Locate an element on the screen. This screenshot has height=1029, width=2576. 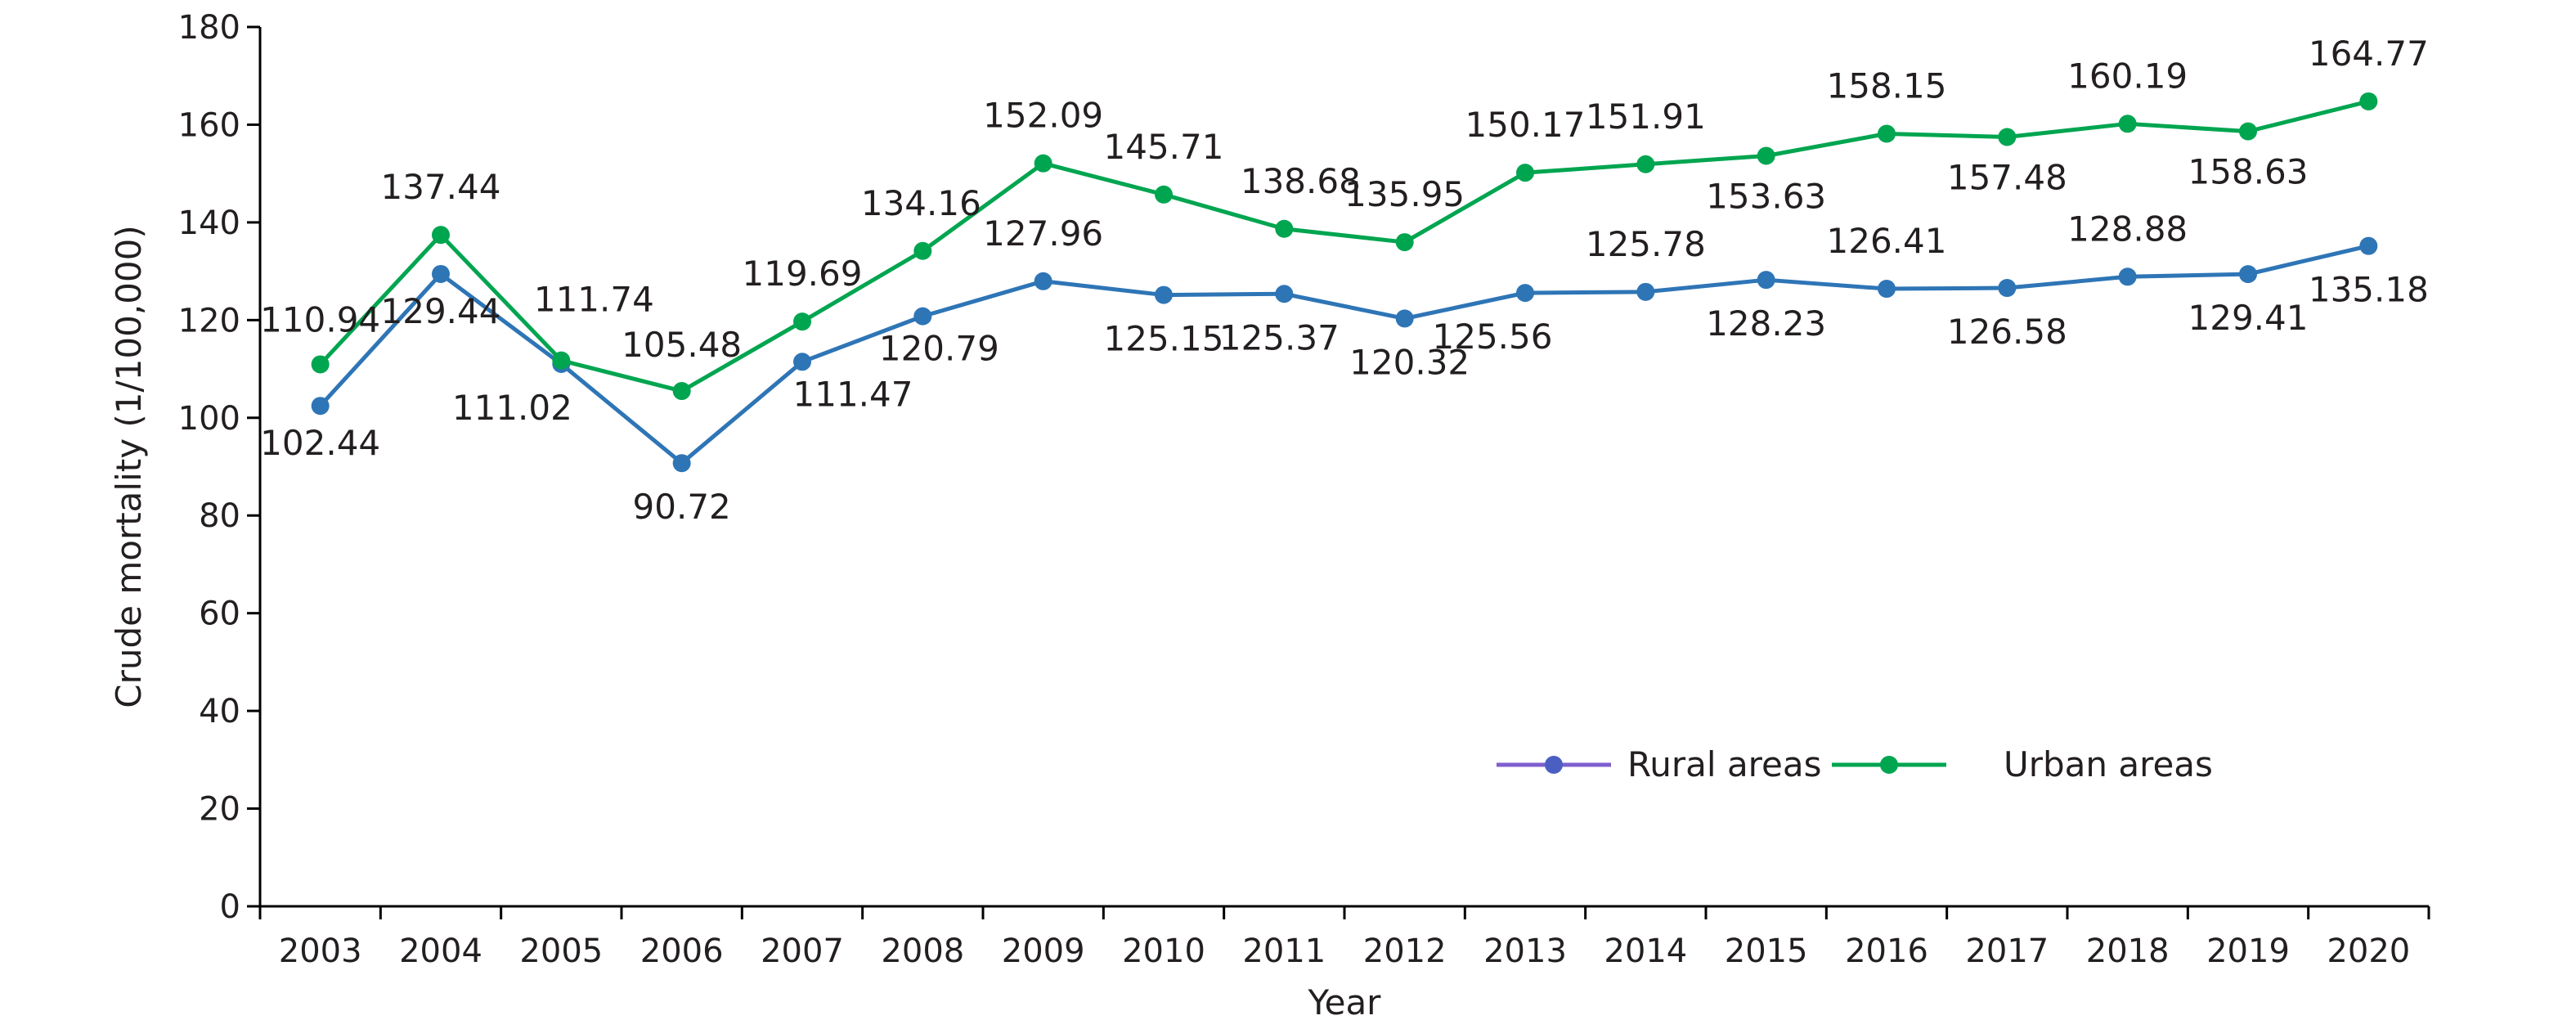
data-label-rural-areas: 135.18 is located at coordinates (2369, 290).